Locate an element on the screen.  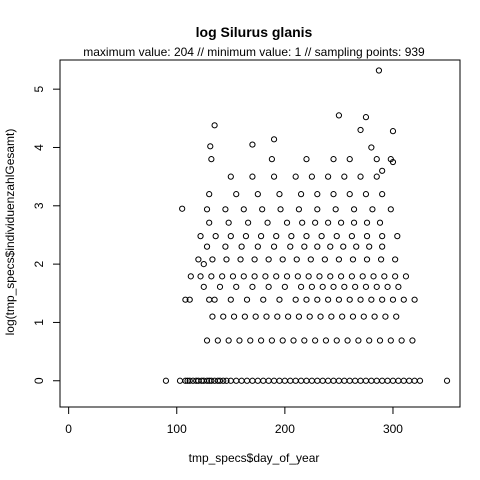
y-tick-label: 2 is located at coordinates (39, 263).